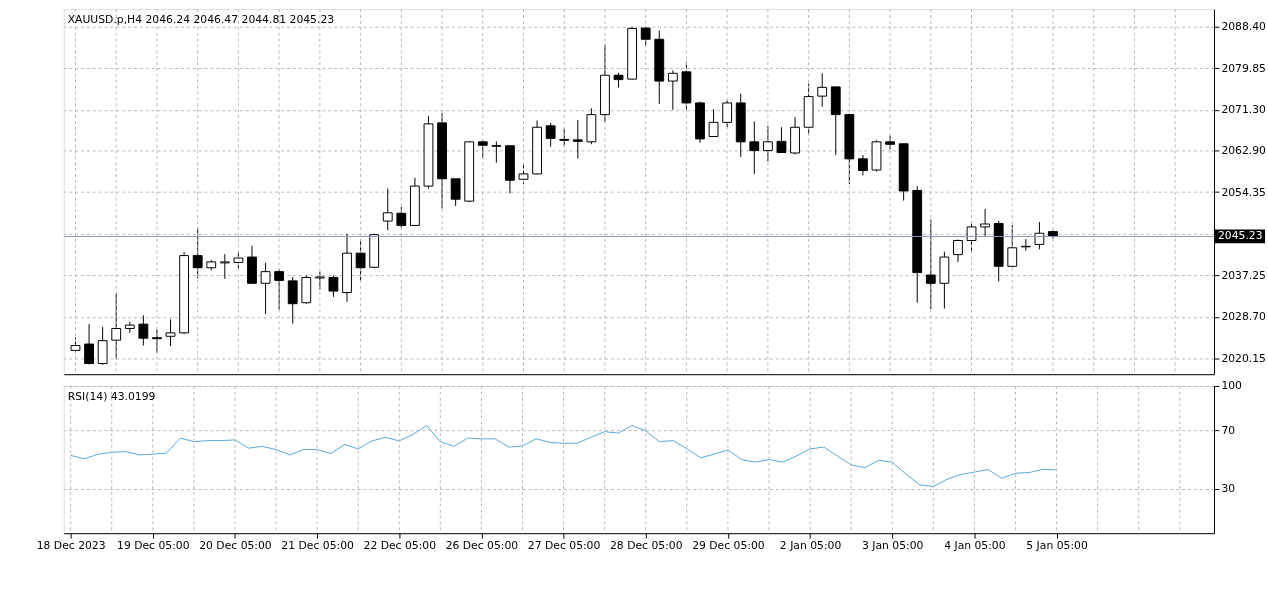  I want to click on x-tick-label: 19 Dec 05:00, so click(153, 546).